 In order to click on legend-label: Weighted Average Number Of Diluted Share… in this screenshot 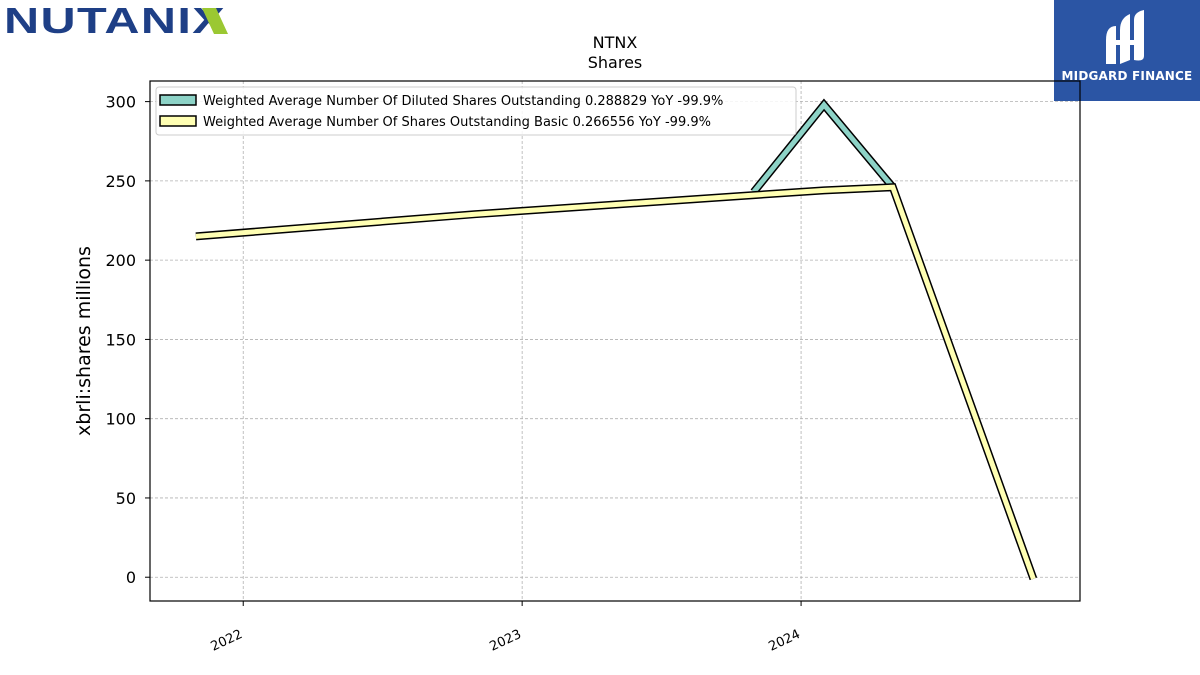, I will do `click(463, 101)`.